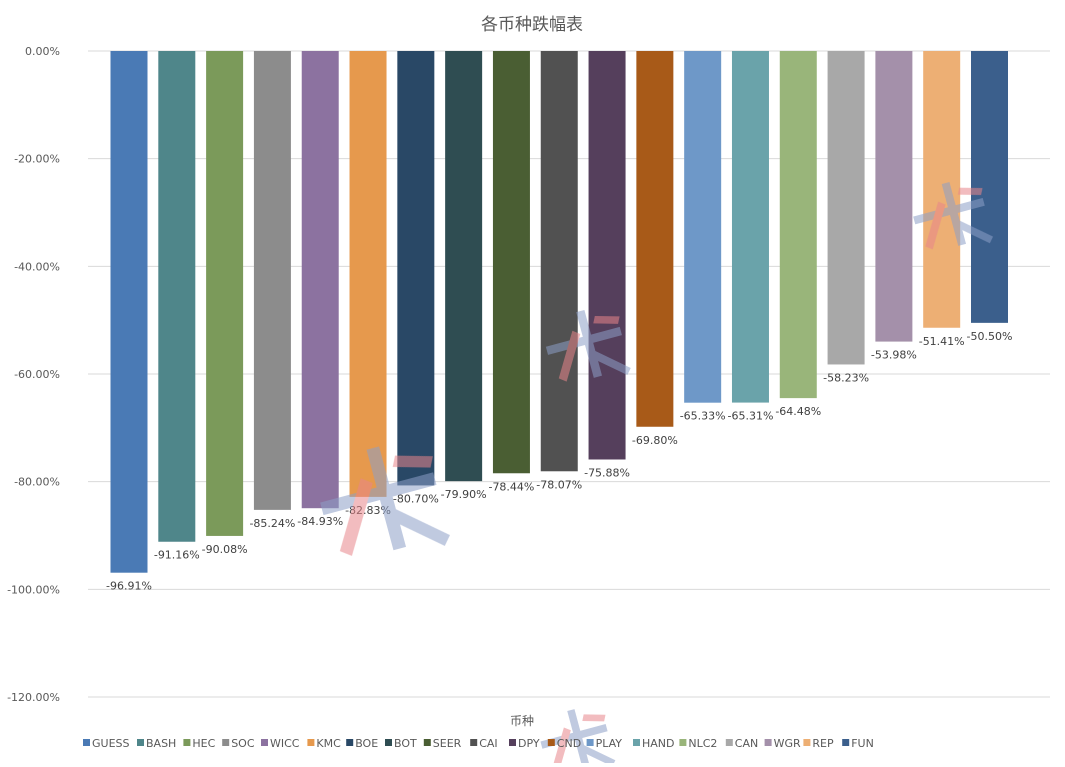 The height and width of the screenshot is (767, 1065). Describe the element at coordinates (111, 743) in the screenshot. I see `legend-label-guess: GUESS` at that location.